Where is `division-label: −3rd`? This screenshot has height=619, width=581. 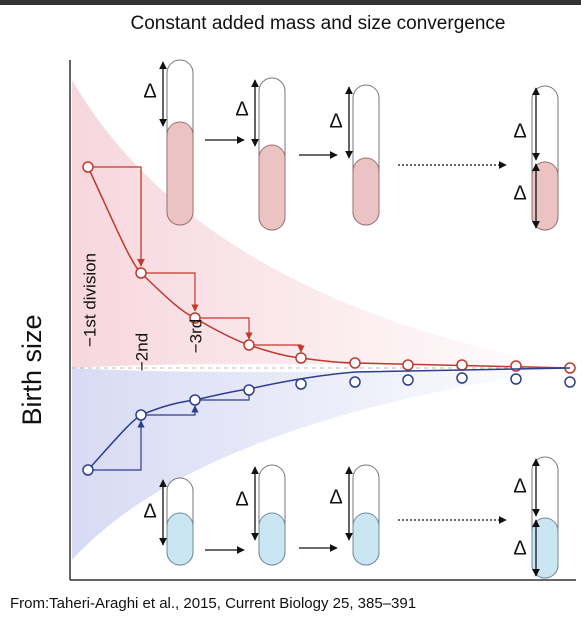
division-label: −3rd is located at coordinates (195, 336).